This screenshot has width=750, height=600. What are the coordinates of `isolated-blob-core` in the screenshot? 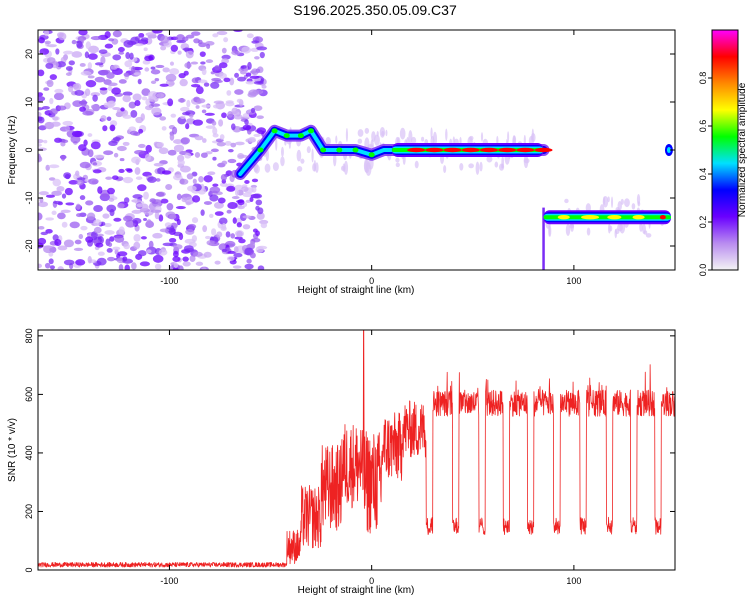 It's located at (668, 150).